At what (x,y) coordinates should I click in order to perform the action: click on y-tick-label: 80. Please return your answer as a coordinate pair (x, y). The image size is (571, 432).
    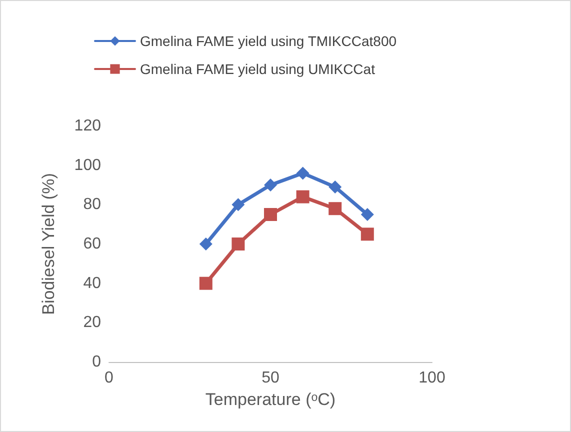
    Looking at the image, I should click on (92, 205).